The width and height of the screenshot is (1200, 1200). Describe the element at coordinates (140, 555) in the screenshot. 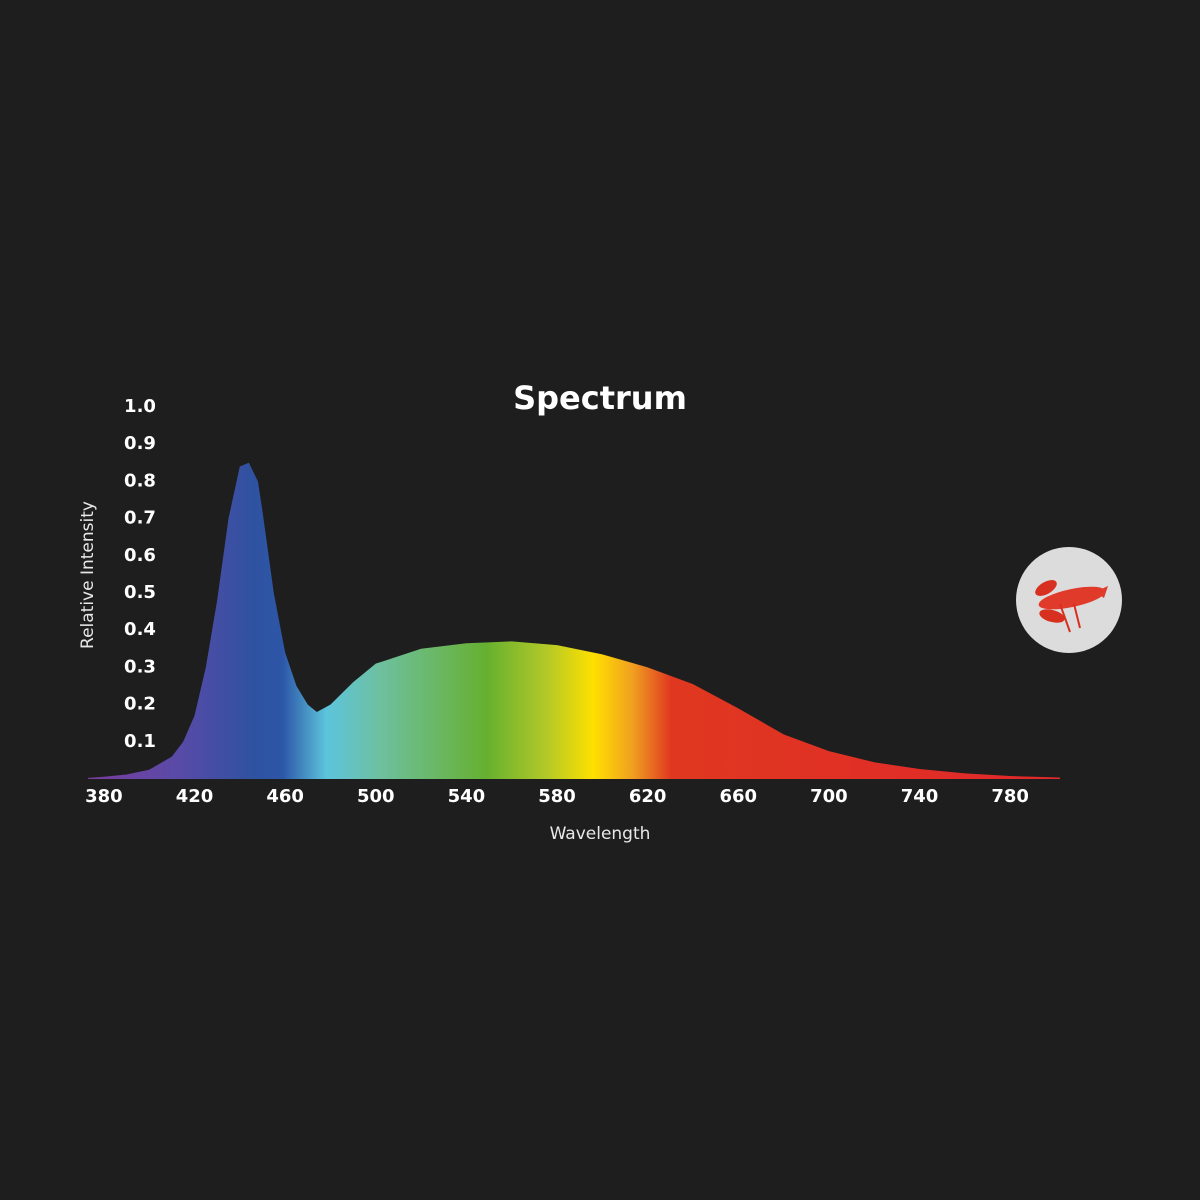

I see `y-tick-label: 0.6` at that location.